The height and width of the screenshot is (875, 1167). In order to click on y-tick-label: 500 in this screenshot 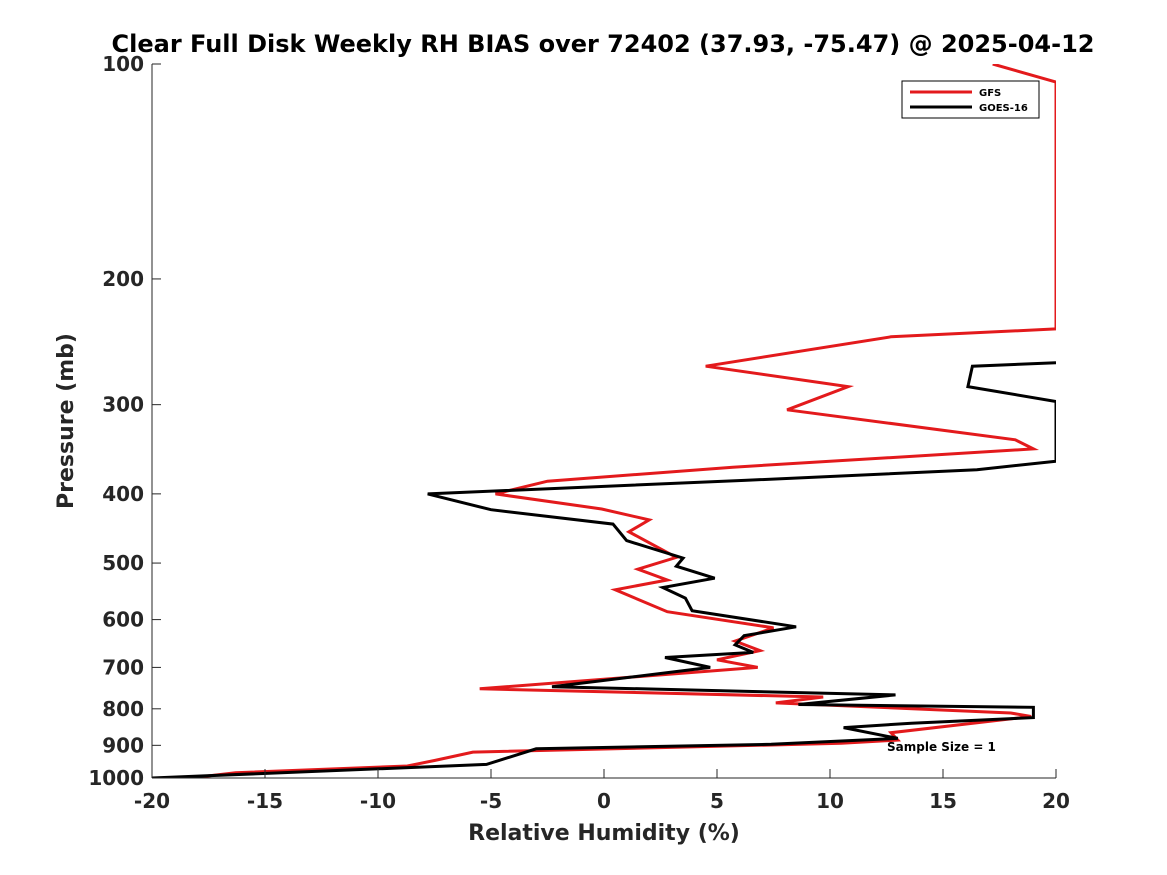, I will do `click(123, 563)`.